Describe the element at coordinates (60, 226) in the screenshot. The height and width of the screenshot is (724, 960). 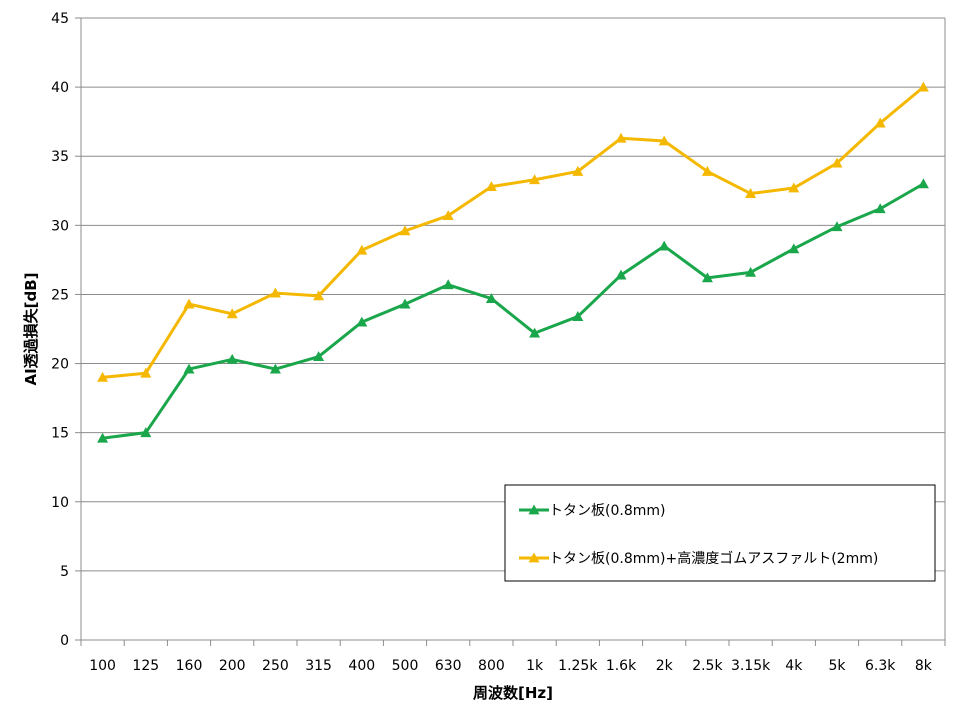
I see `y-tick-label: 30` at that location.